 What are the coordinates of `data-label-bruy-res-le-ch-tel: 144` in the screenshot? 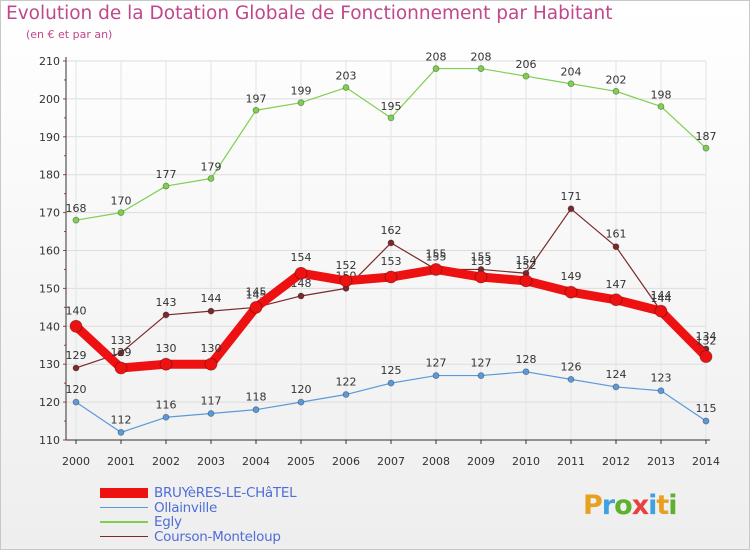 It's located at (661, 295).